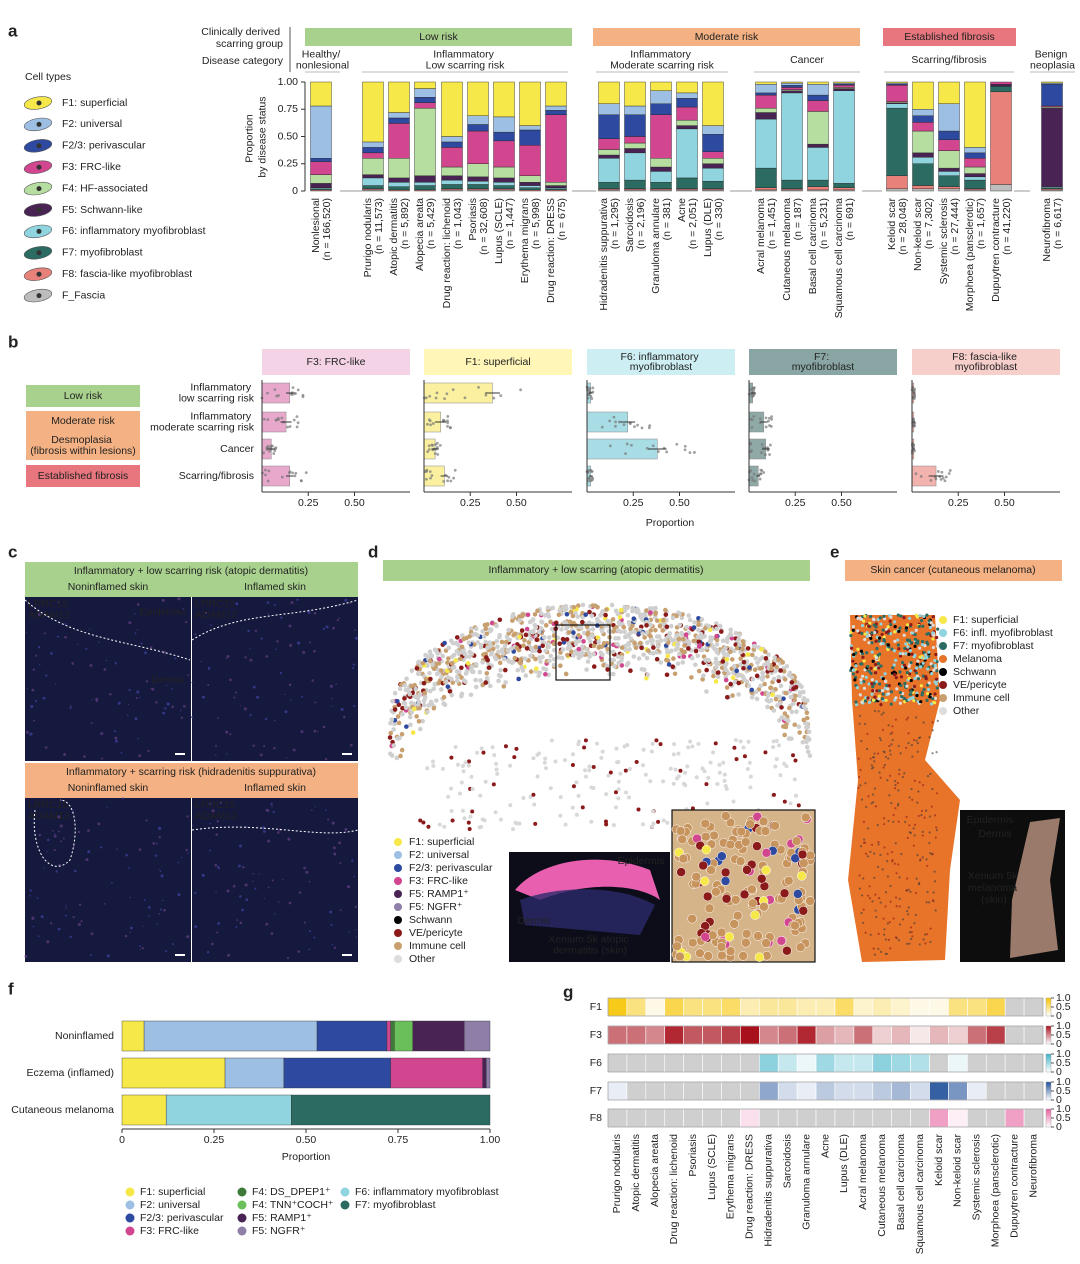 This screenshot has width=1080, height=1264. I want to click on legend-swatch, so click(398, 868).